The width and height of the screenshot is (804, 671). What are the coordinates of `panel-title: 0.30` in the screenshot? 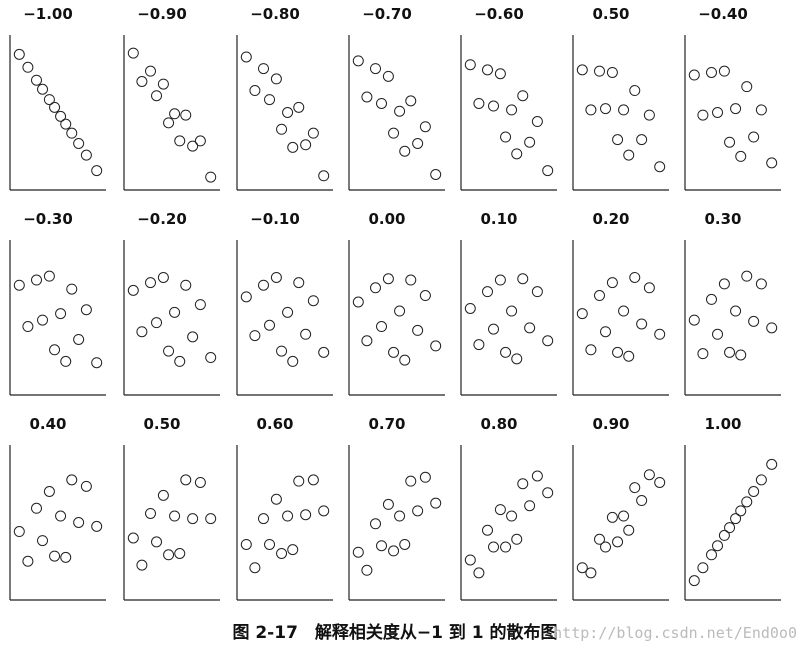 It's located at (722, 219).